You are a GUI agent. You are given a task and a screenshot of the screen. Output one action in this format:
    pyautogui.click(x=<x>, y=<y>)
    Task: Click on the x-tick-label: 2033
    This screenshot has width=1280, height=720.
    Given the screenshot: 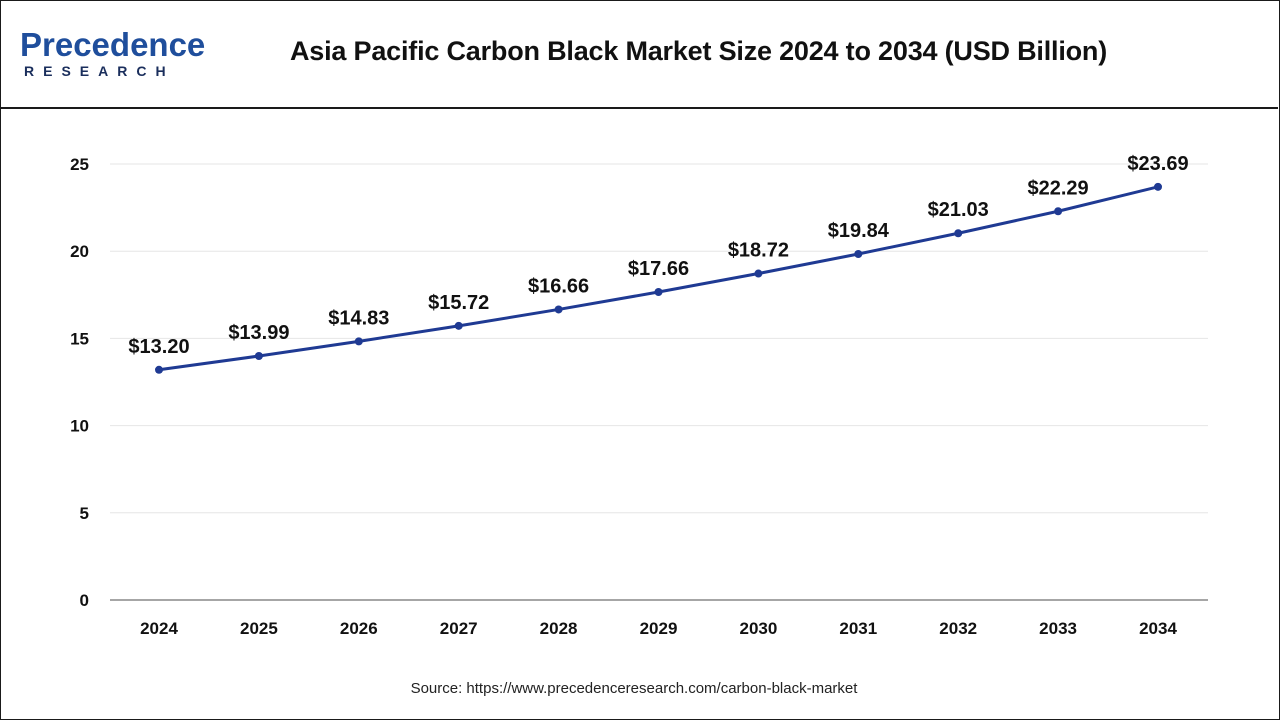 What is the action you would take?
    pyautogui.click(x=1058, y=628)
    